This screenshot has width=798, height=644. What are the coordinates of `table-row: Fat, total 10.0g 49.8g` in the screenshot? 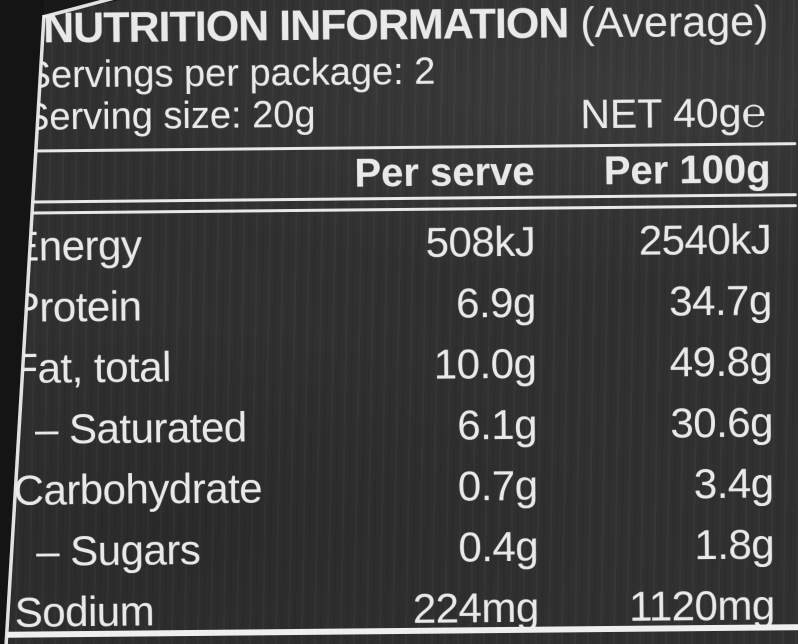 It's located at (399, 364).